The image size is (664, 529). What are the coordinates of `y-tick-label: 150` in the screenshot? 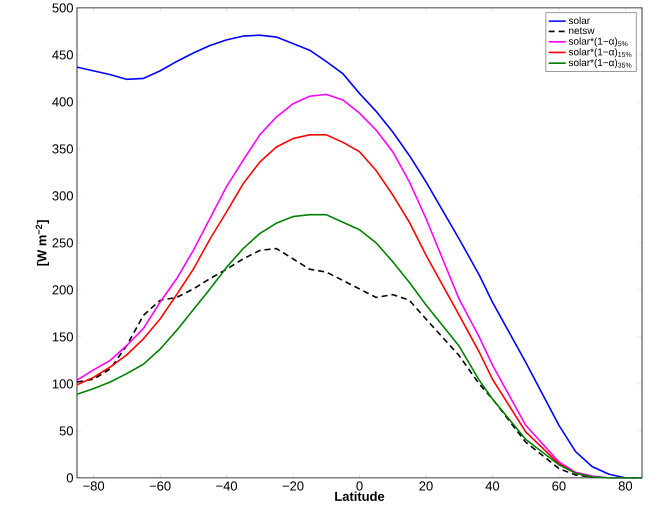 It's located at (62, 337).